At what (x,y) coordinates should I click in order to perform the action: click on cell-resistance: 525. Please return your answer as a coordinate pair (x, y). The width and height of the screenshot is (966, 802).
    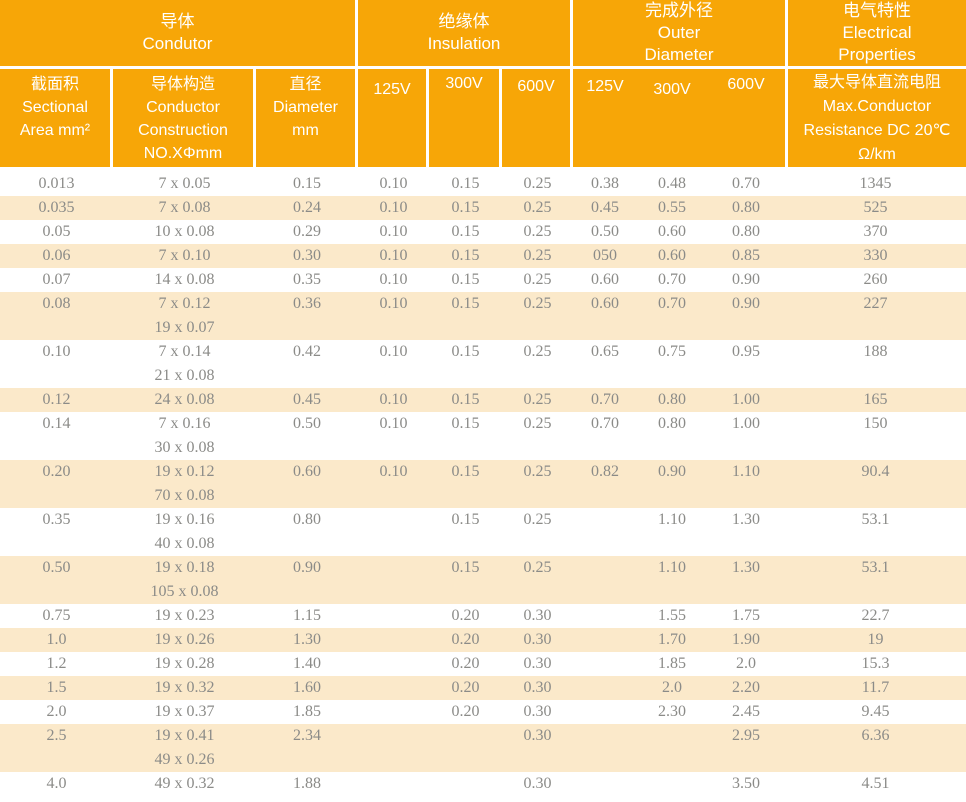
    Looking at the image, I should click on (875, 207).